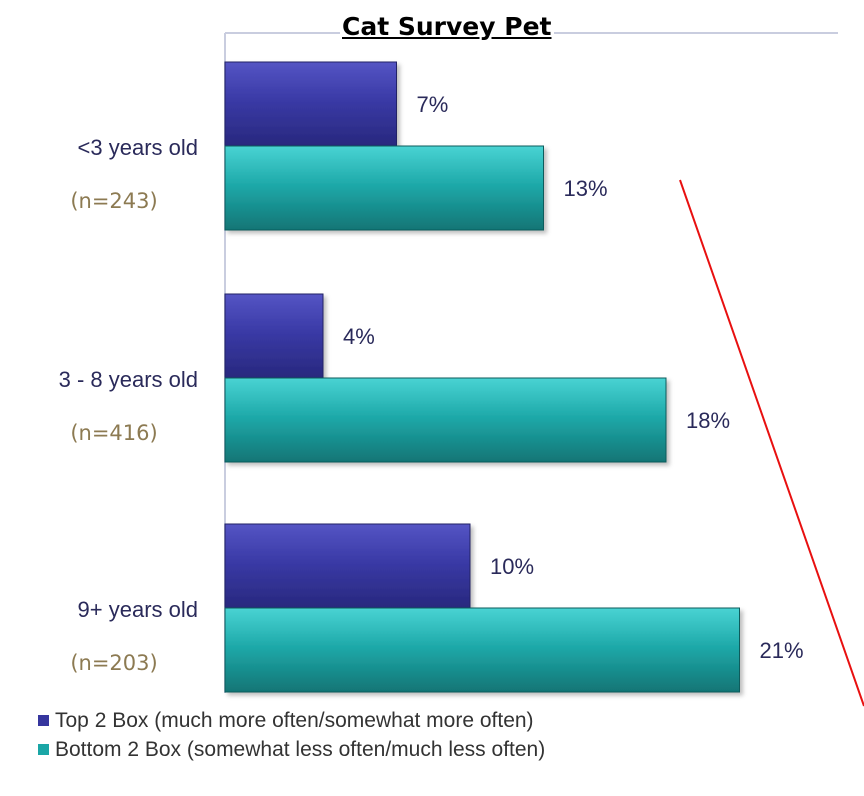  I want to click on category-count-3-to-8: (n=416), so click(113, 433).